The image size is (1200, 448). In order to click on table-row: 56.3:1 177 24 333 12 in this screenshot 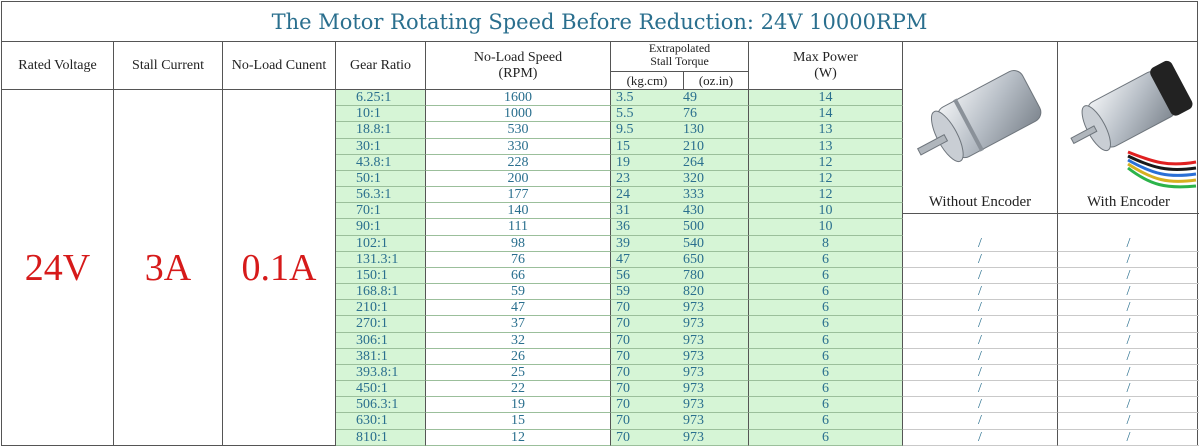, I will do `click(767, 195)`.